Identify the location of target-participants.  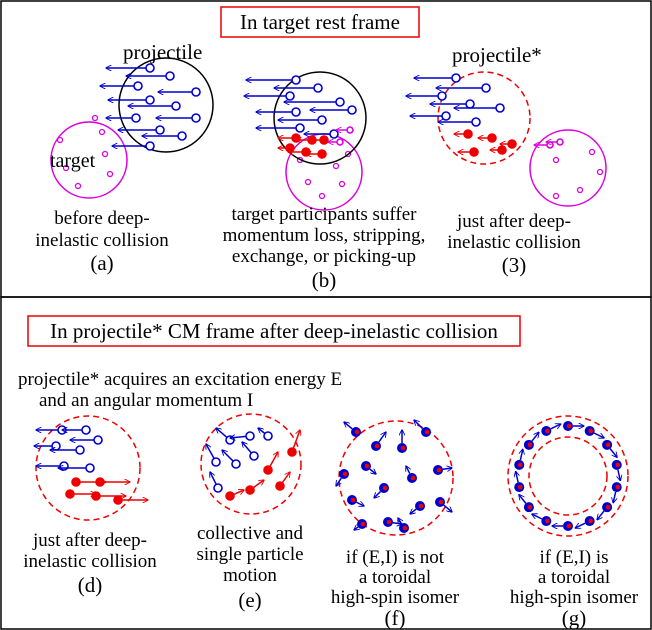
(485, 143).